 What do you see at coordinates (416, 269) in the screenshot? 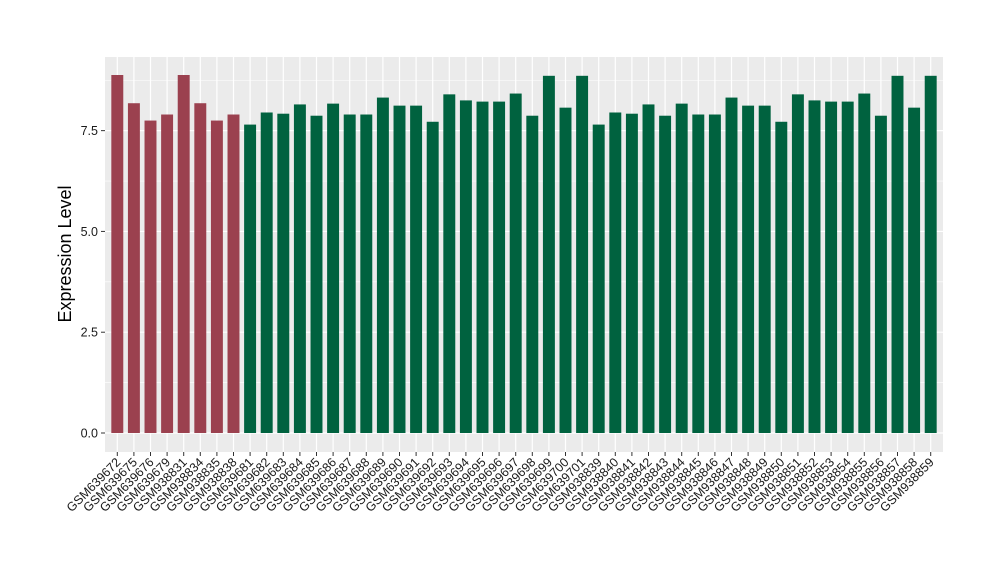
I see `bar-gsm639691` at bounding box center [416, 269].